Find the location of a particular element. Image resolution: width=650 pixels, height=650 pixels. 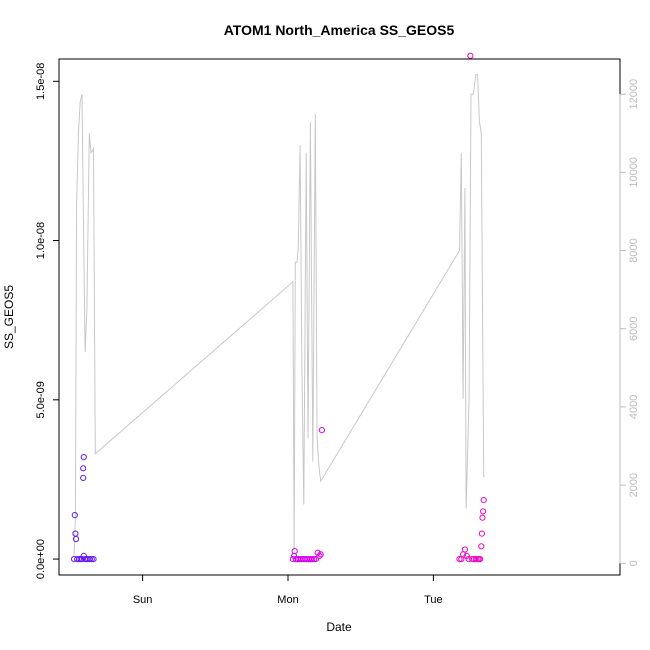

y2-tick-label: 4000 is located at coordinates (634, 407).